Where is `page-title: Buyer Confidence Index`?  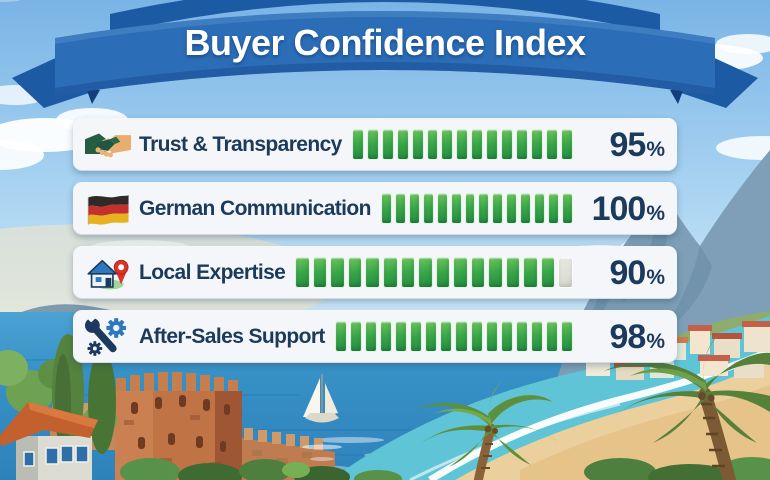 page-title: Buyer Confidence Index is located at coordinates (385, 42).